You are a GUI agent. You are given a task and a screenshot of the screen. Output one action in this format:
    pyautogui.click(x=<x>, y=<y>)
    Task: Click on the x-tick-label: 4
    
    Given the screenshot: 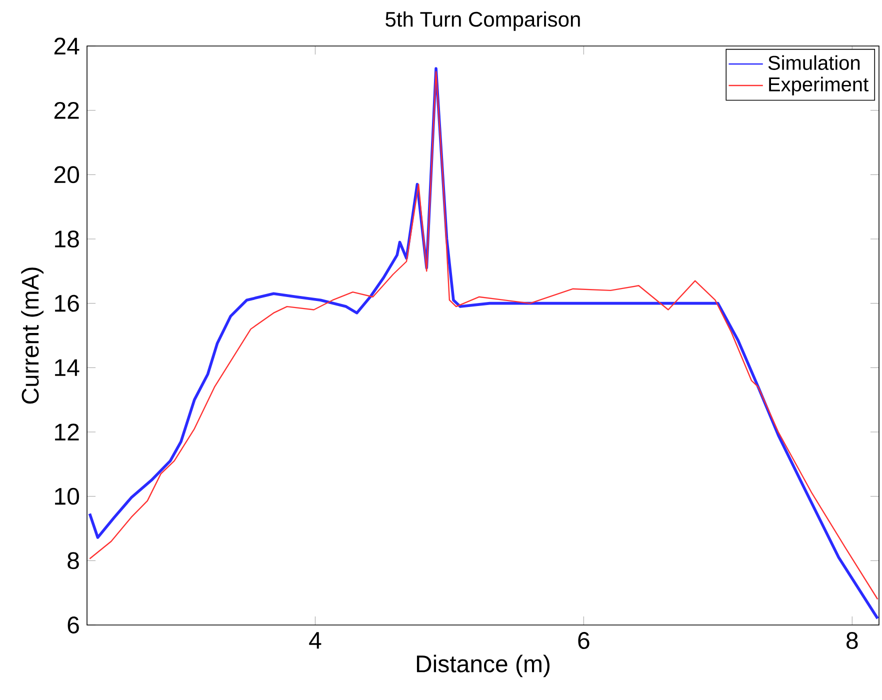 What is the action you would take?
    pyautogui.click(x=315, y=640)
    